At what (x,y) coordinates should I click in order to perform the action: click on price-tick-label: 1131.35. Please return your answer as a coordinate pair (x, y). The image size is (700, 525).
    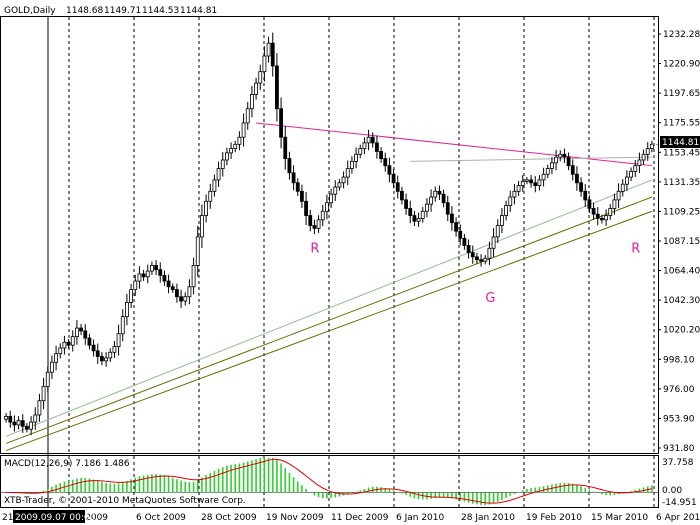
    Looking at the image, I should click on (681, 183).